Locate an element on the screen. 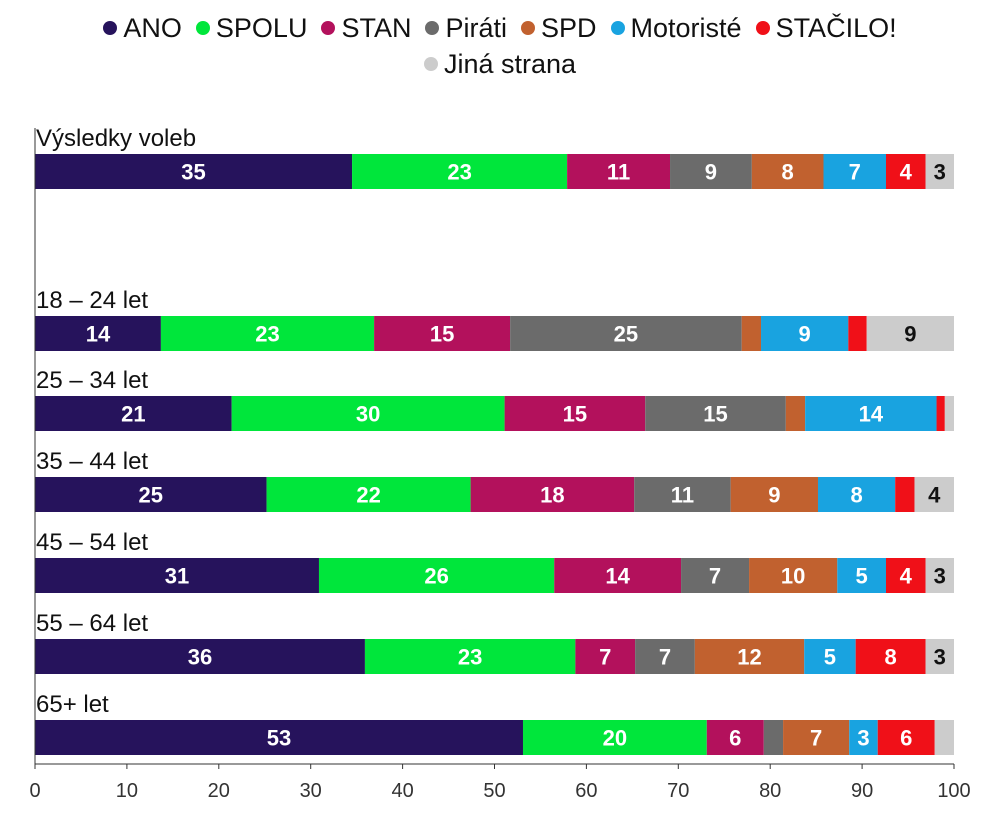 The height and width of the screenshot is (819, 1000). legend-label: STAN is located at coordinates (376, 28).